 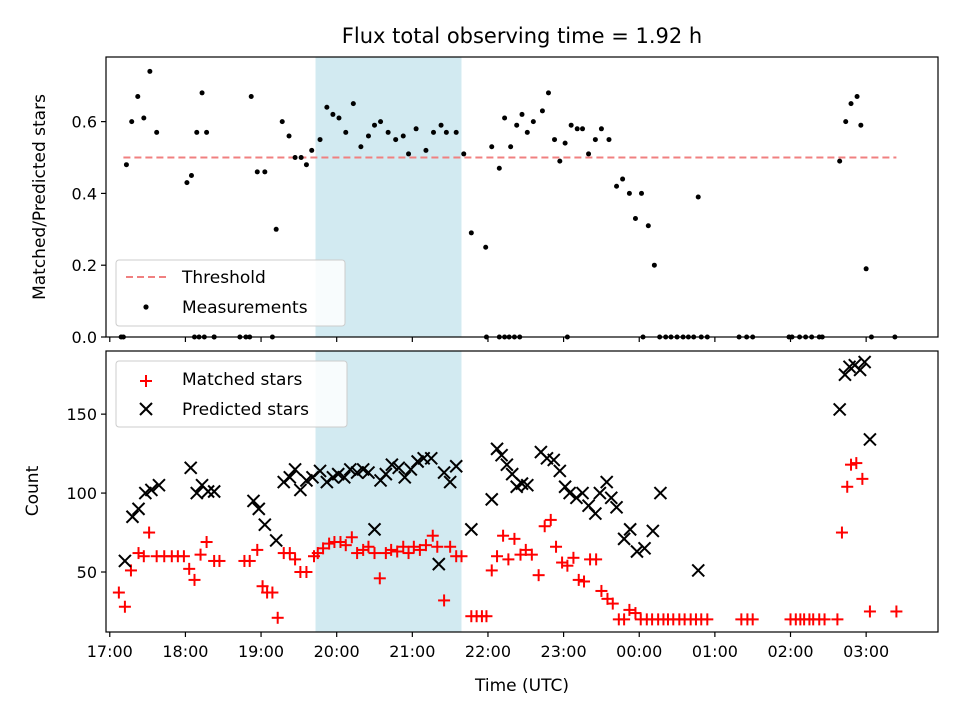 What do you see at coordinates (230, 293) in the screenshot?
I see `top-legend-frame` at bounding box center [230, 293].